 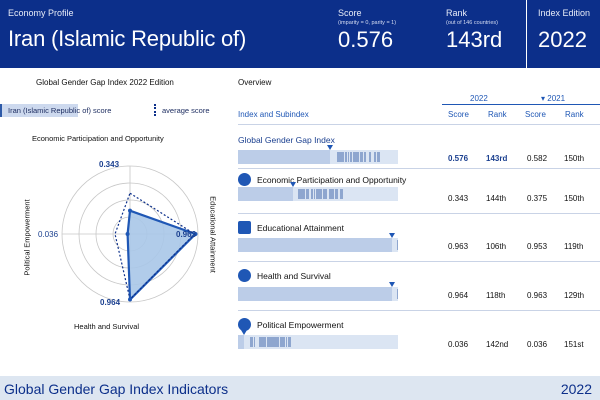 What do you see at coordinates (60, 110) in the screenshot?
I see `legend-country-label: Iran (Islamic Republic of) score` at bounding box center [60, 110].